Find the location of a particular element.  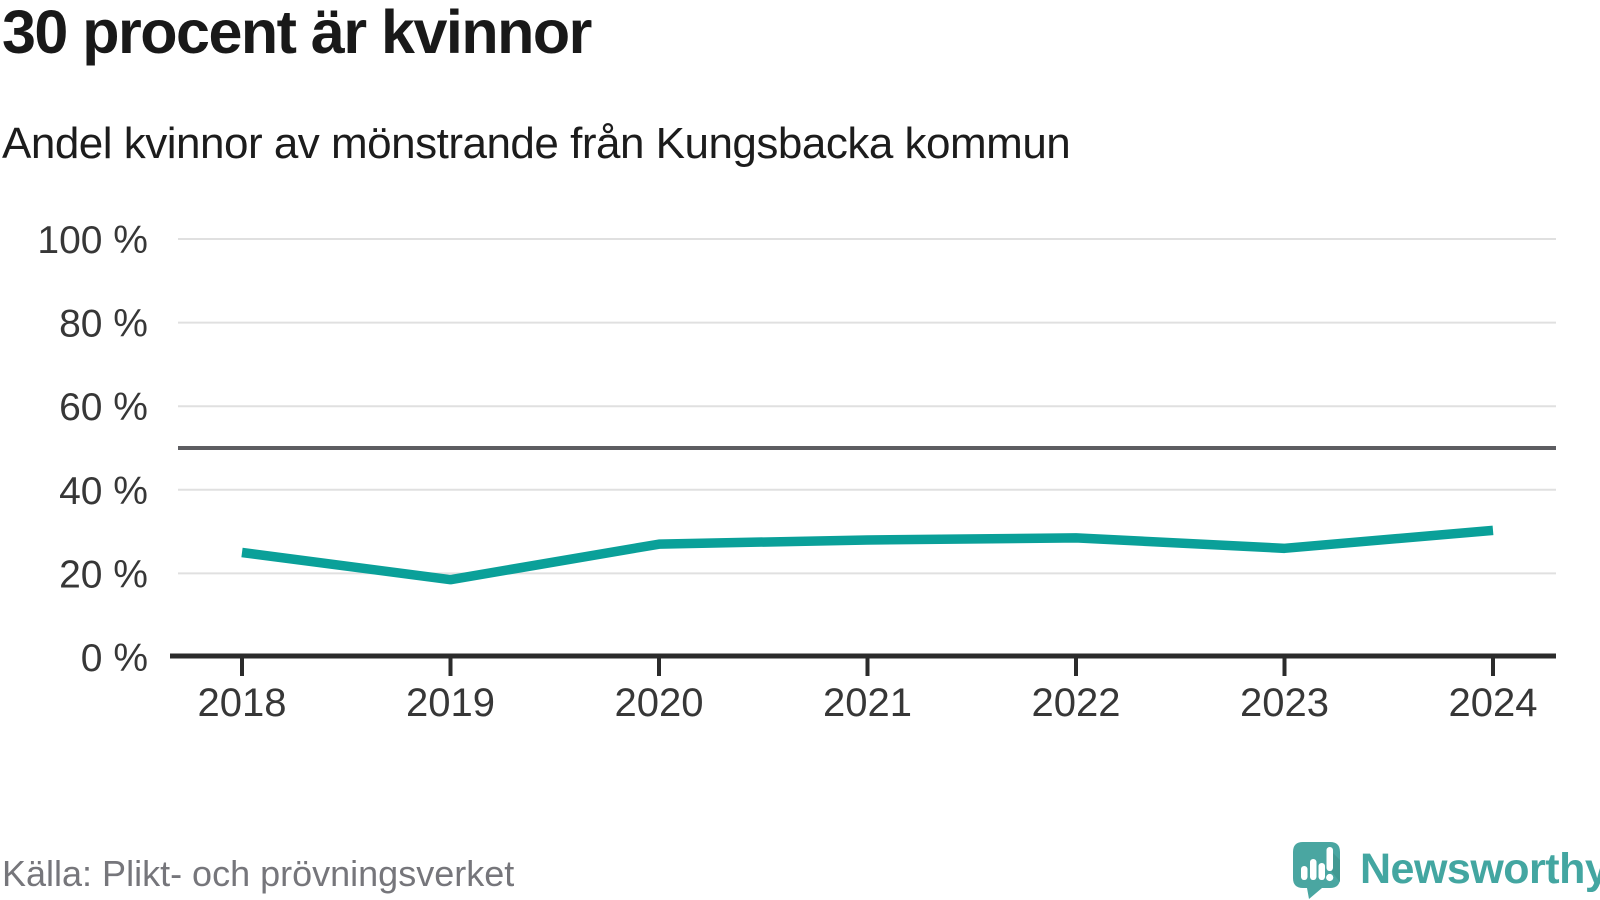

newsworthy-brand: Newsworthy is located at coordinates (1445, 869).